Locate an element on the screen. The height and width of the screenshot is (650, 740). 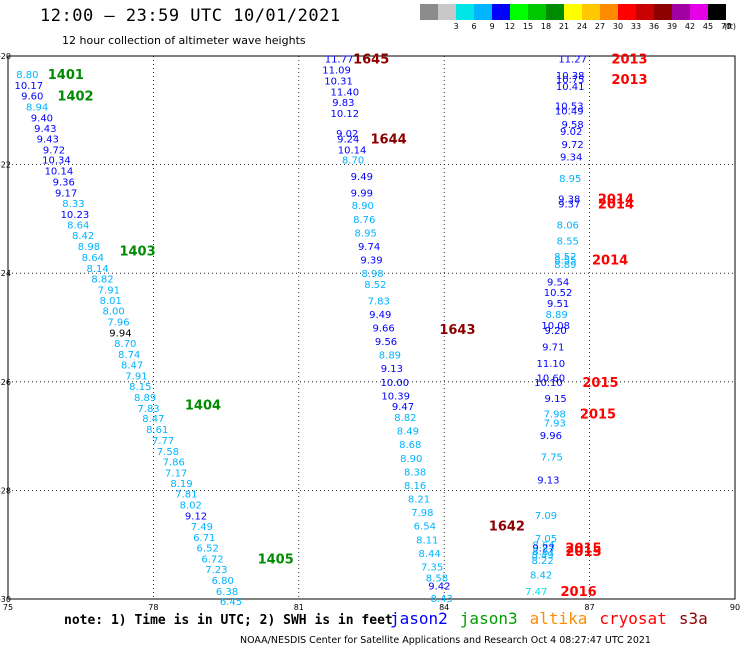
wave-height-value: 7.58 is located at coordinates (168, 452).